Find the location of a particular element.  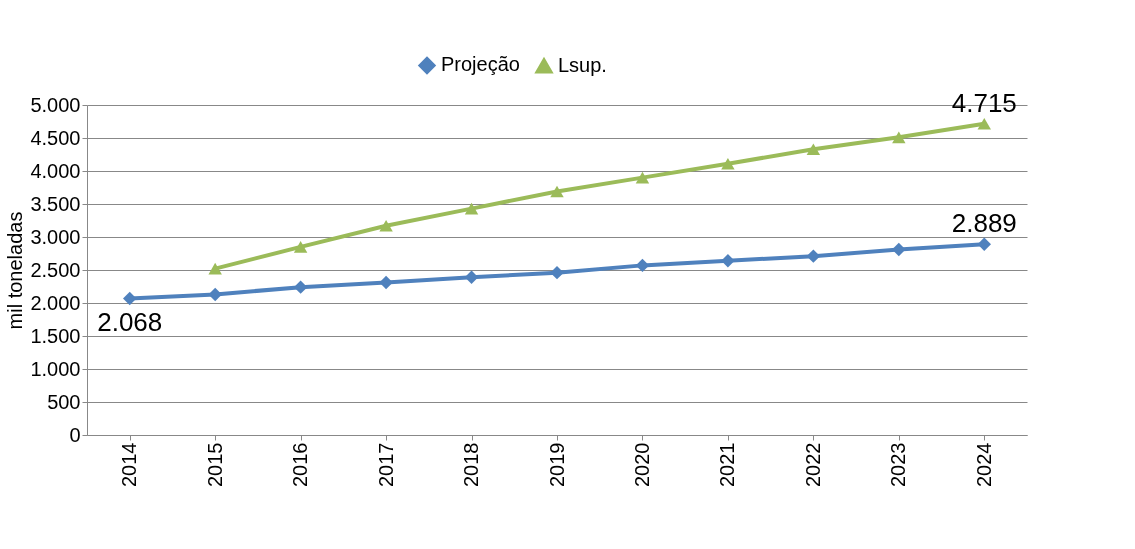

x-tick-label: 2014 is located at coordinates (129, 464).